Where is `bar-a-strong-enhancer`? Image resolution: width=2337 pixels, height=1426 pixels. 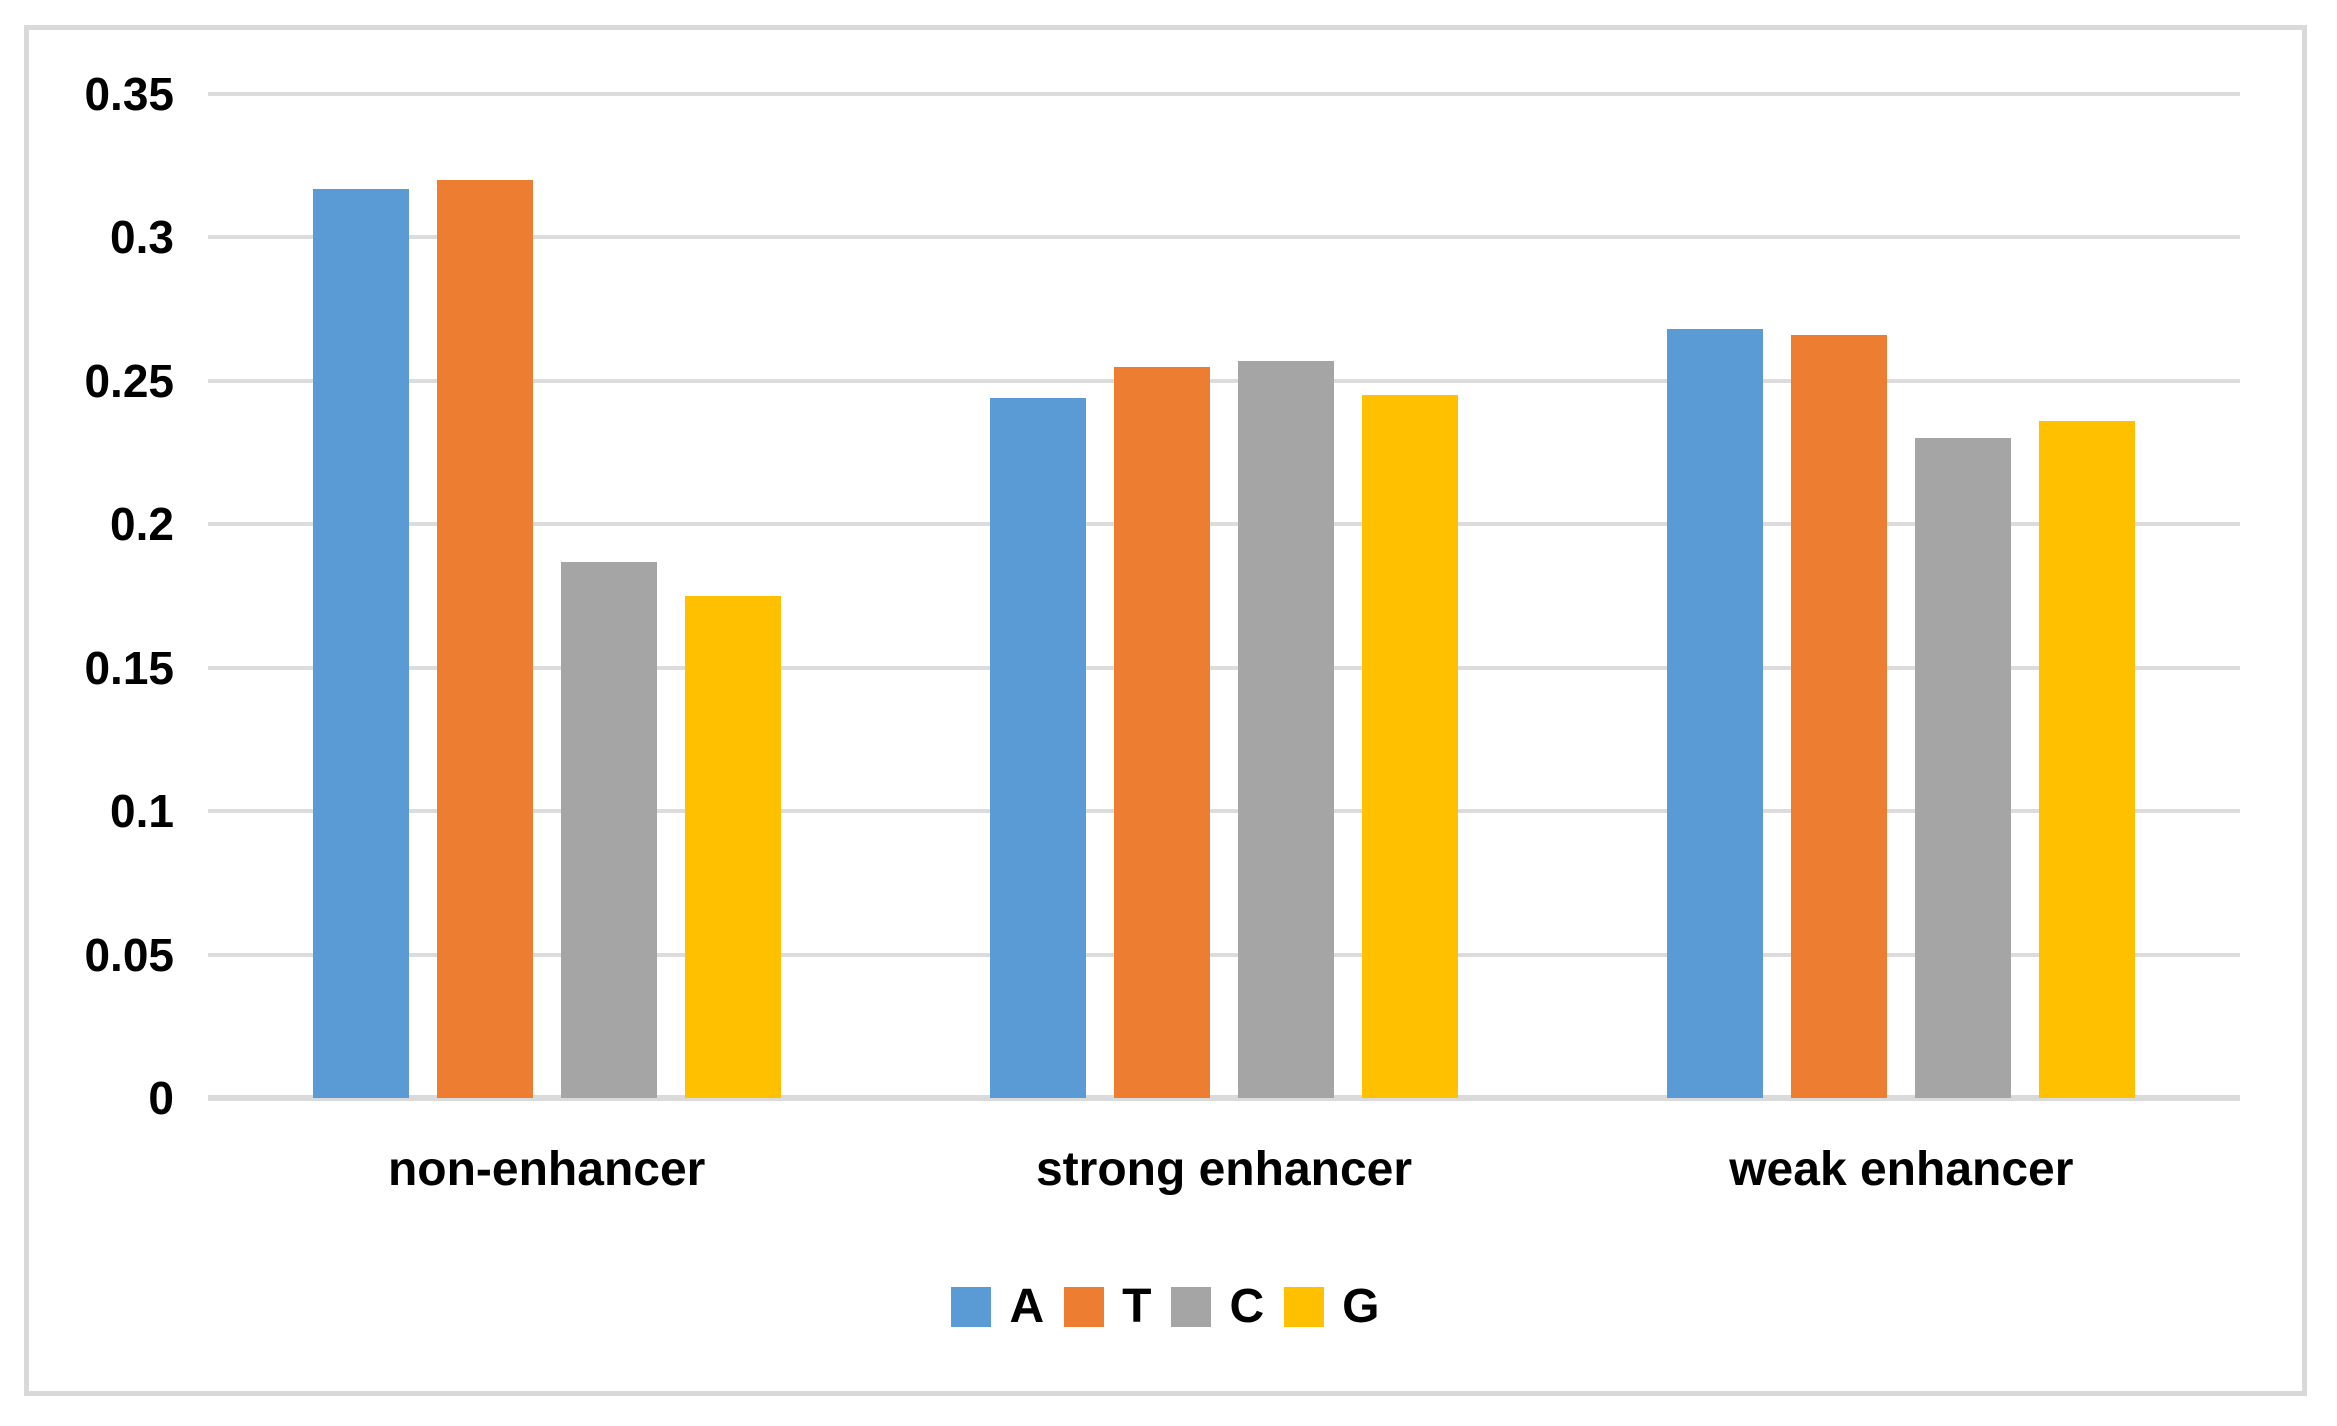
bar-a-strong-enhancer is located at coordinates (1037, 748).